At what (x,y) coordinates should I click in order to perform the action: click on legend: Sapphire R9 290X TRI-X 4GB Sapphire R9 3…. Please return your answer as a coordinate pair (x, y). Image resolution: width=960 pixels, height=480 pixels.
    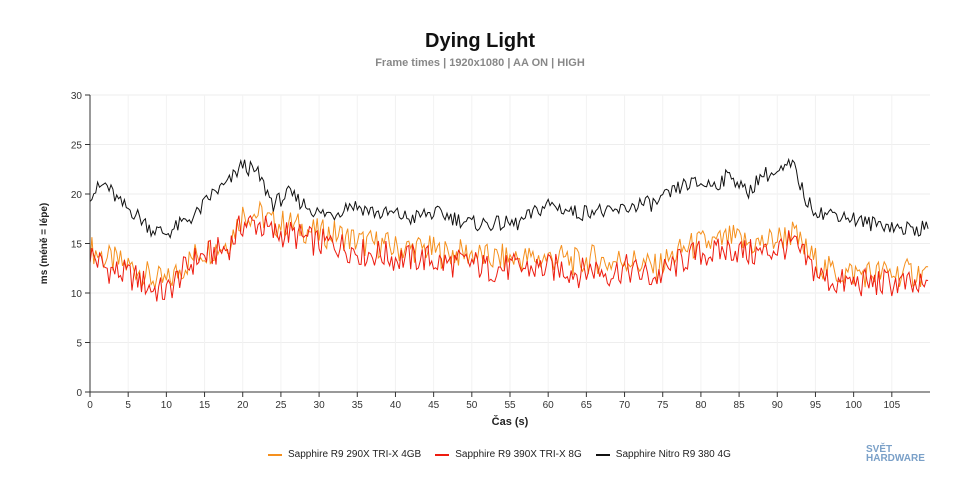
    Looking at the image, I should click on (499, 454).